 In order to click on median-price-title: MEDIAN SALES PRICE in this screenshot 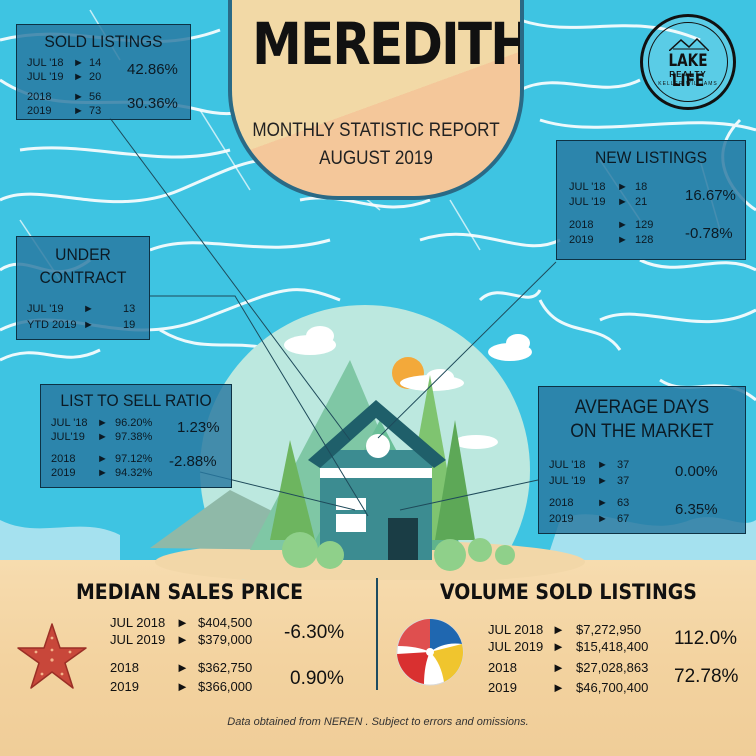, I will do `click(190, 592)`.